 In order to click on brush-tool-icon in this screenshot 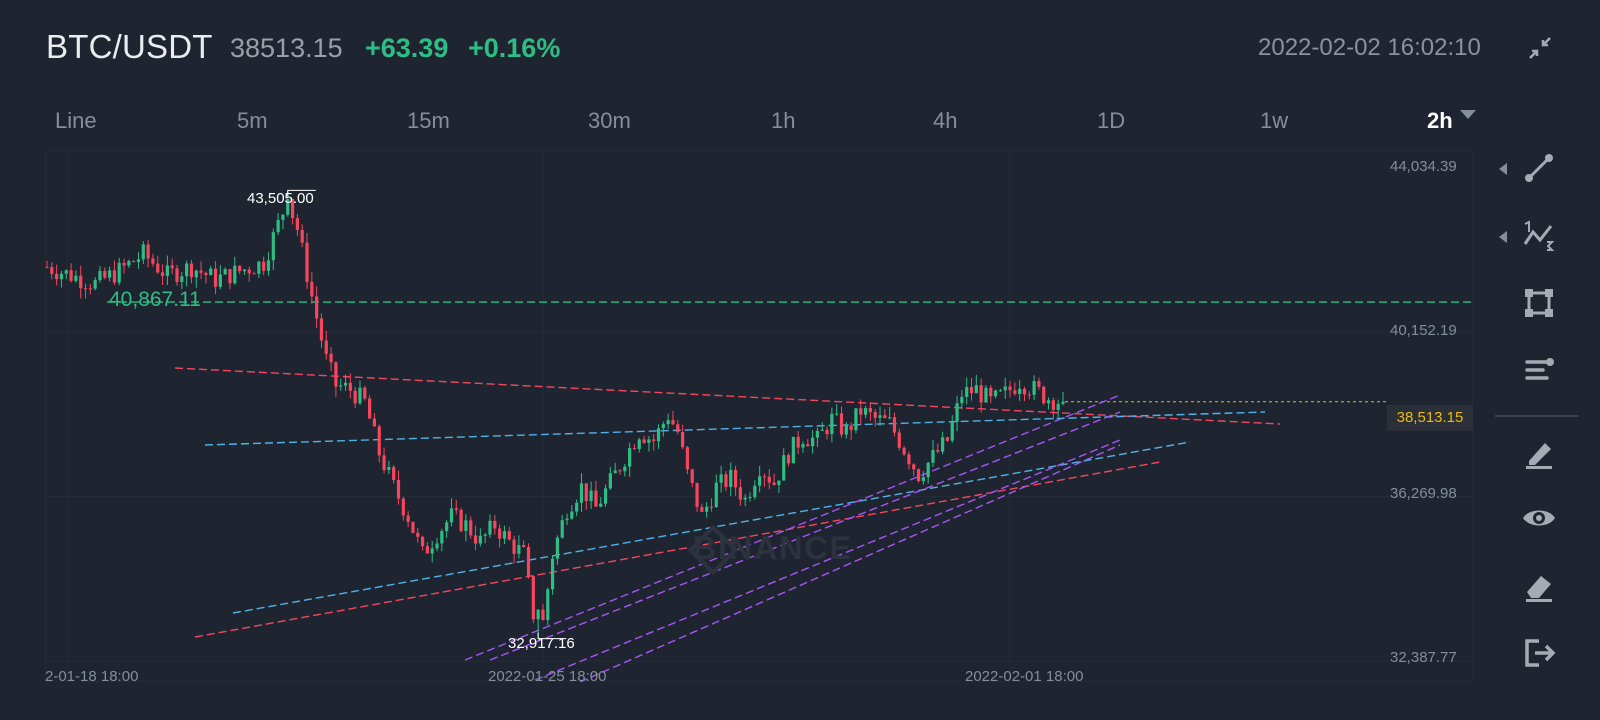, I will do `click(1539, 453)`.